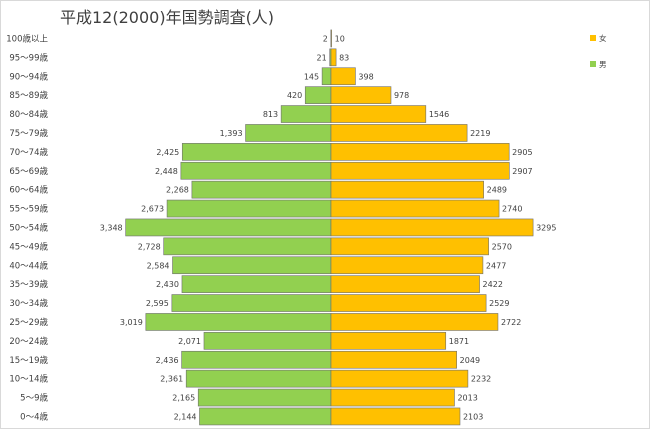 The height and width of the screenshot is (429, 650). I want to click on data-label-female: 2529, so click(499, 303).